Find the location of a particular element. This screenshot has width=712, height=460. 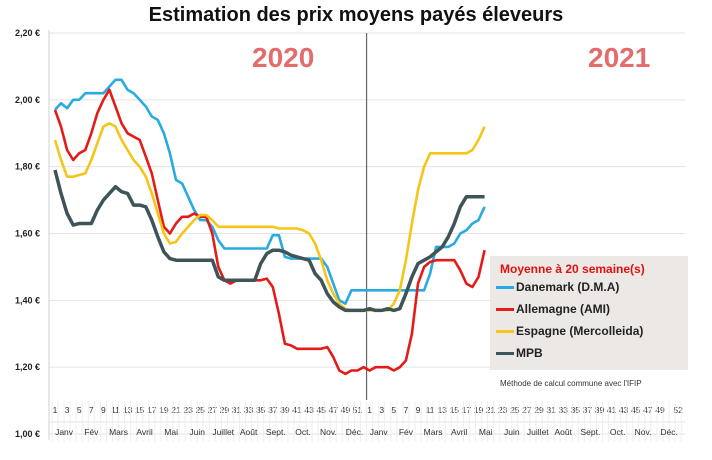

month-label: Janv is located at coordinates (64, 432).